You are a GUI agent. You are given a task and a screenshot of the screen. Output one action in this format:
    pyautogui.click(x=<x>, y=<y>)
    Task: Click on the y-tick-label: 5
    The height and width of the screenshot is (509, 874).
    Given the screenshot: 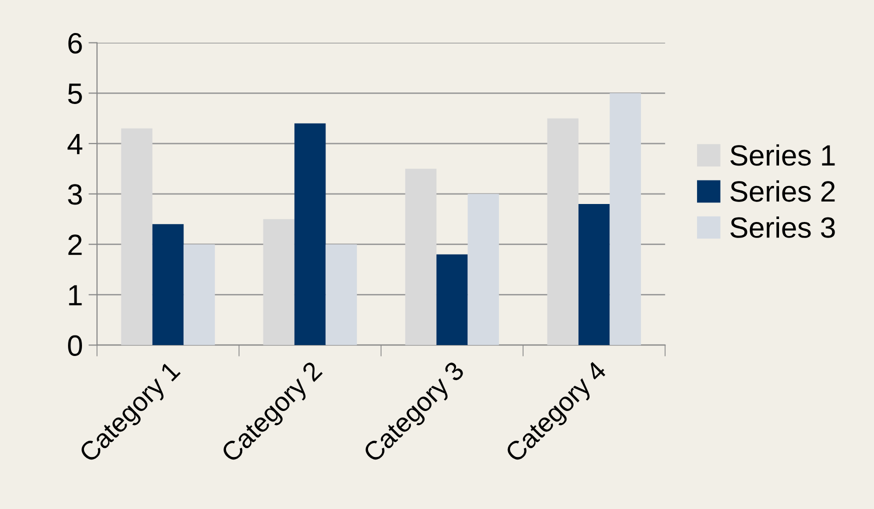 What is the action you would take?
    pyautogui.click(x=75, y=94)
    